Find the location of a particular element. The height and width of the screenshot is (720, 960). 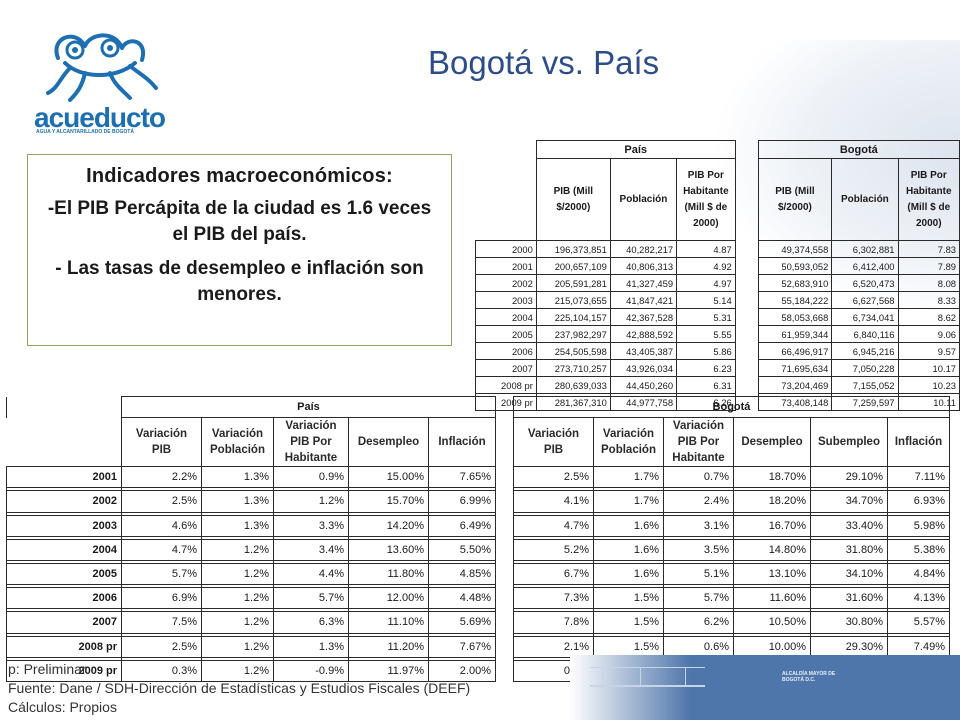

cell-bogota-pib-habitante: 10.17 is located at coordinates (928, 368).